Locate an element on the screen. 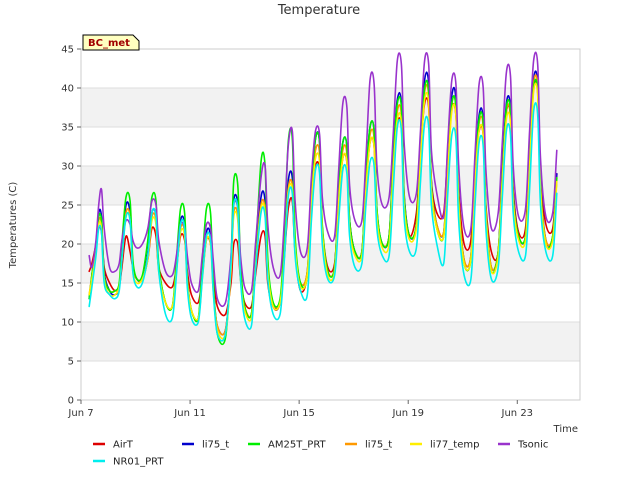  y-tick-label: 45 is located at coordinates (67, 50).